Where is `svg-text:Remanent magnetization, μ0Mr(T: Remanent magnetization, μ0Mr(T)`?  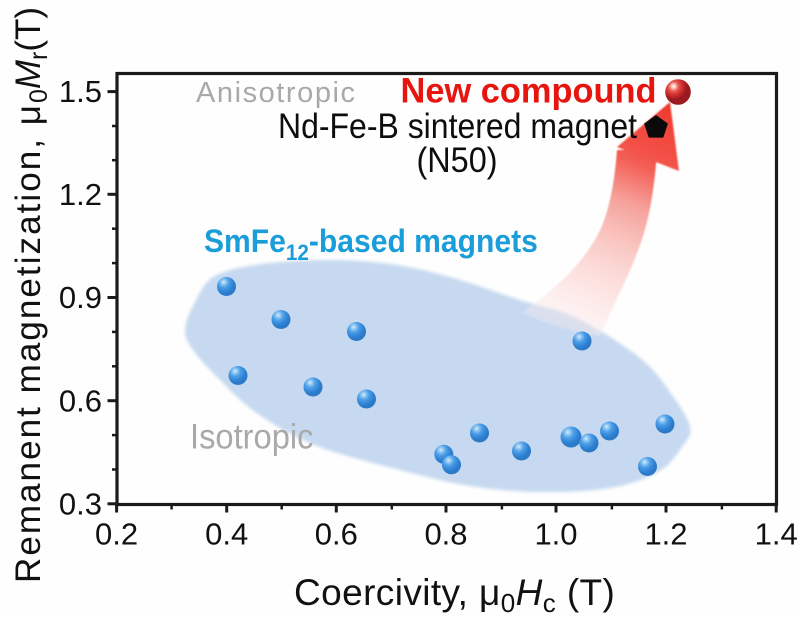 svg-text:Remanent magnetization, μ0Mr(T: Remanent magnetization, μ0Mr(T) is located at coordinates (31, 295).